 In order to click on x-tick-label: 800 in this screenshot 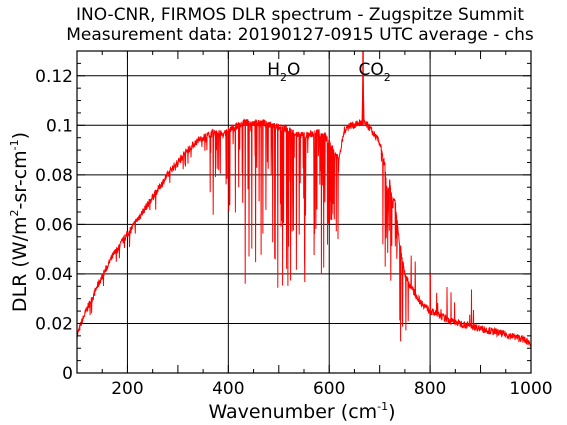, I will do `click(430, 389)`.